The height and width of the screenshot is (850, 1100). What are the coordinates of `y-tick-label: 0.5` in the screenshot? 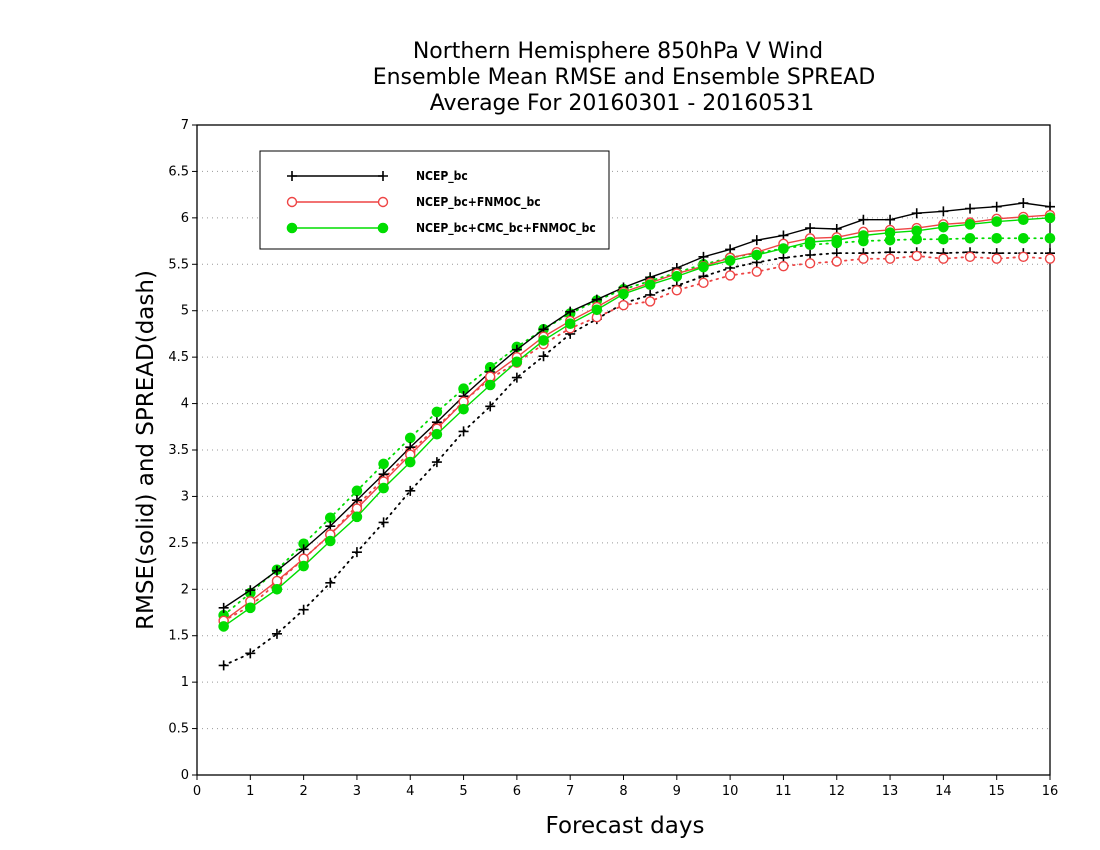 It's located at (178, 729).